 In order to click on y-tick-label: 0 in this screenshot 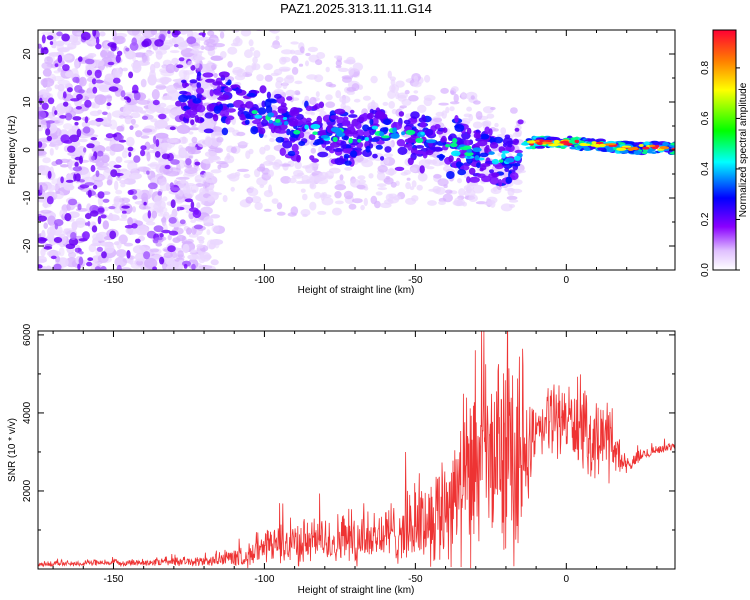, I will do `click(27, 150)`.